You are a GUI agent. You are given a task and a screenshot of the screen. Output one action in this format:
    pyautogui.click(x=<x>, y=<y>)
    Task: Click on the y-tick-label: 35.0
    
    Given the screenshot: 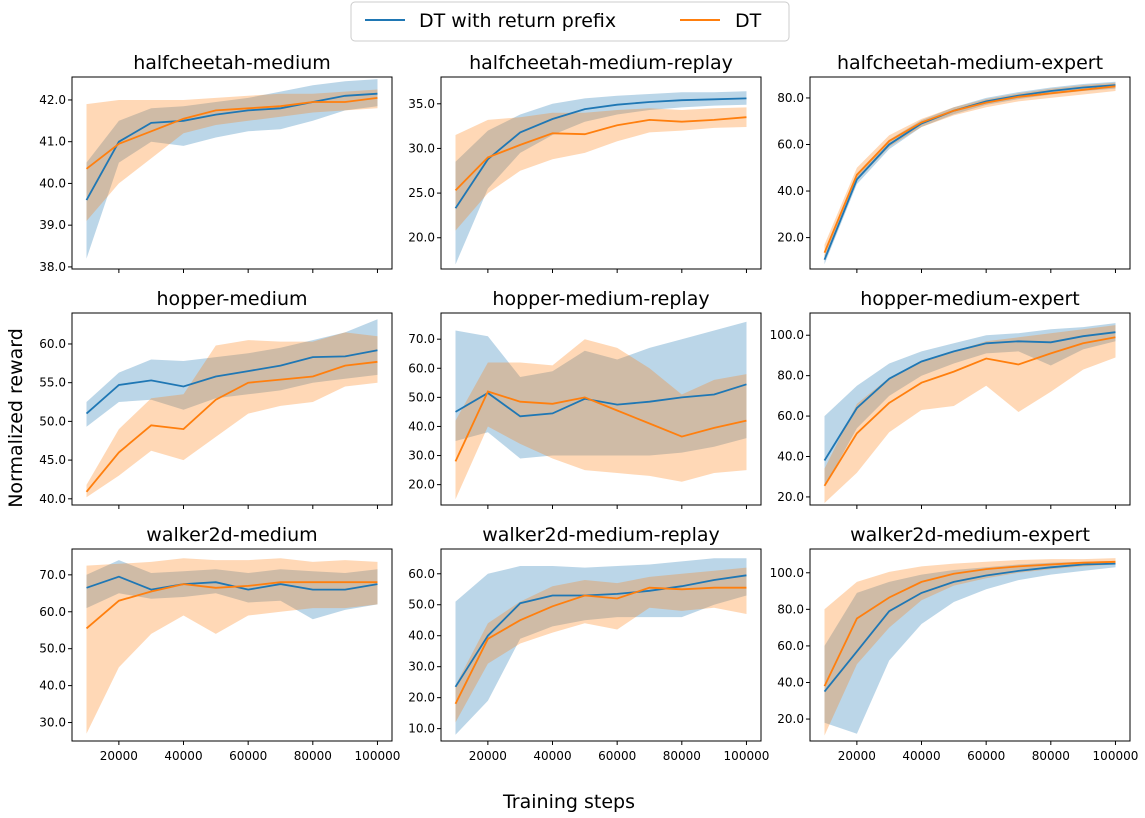 What is the action you would take?
    pyautogui.click(x=421, y=104)
    